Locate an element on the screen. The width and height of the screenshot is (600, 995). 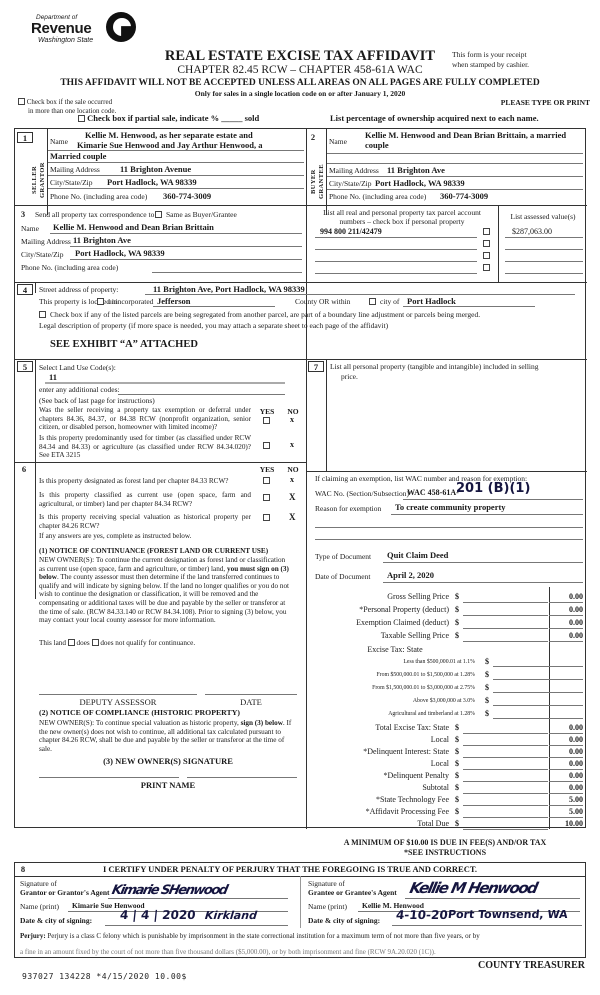
total-label-6: *State Technology Fee is located at coordinates (412, 799).